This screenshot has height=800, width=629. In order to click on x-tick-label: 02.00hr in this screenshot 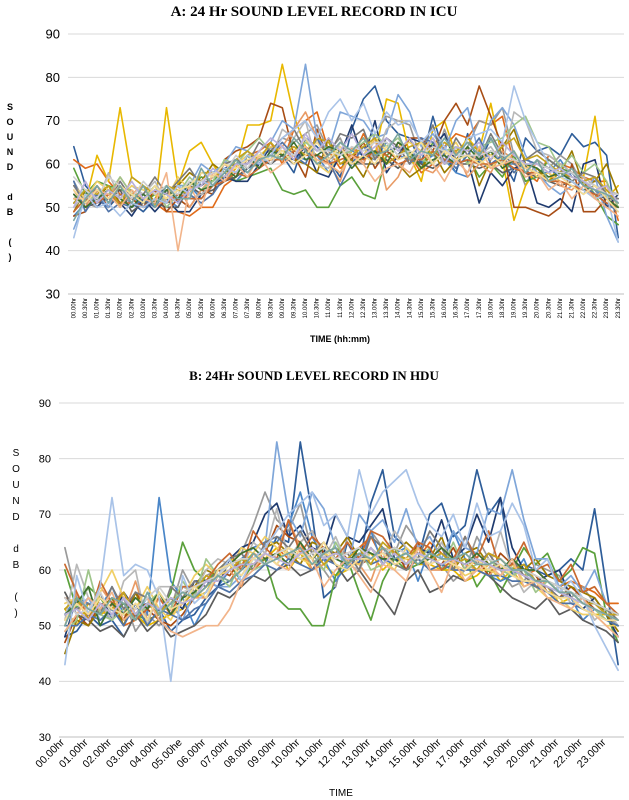, I will do `click(121, 308)`.